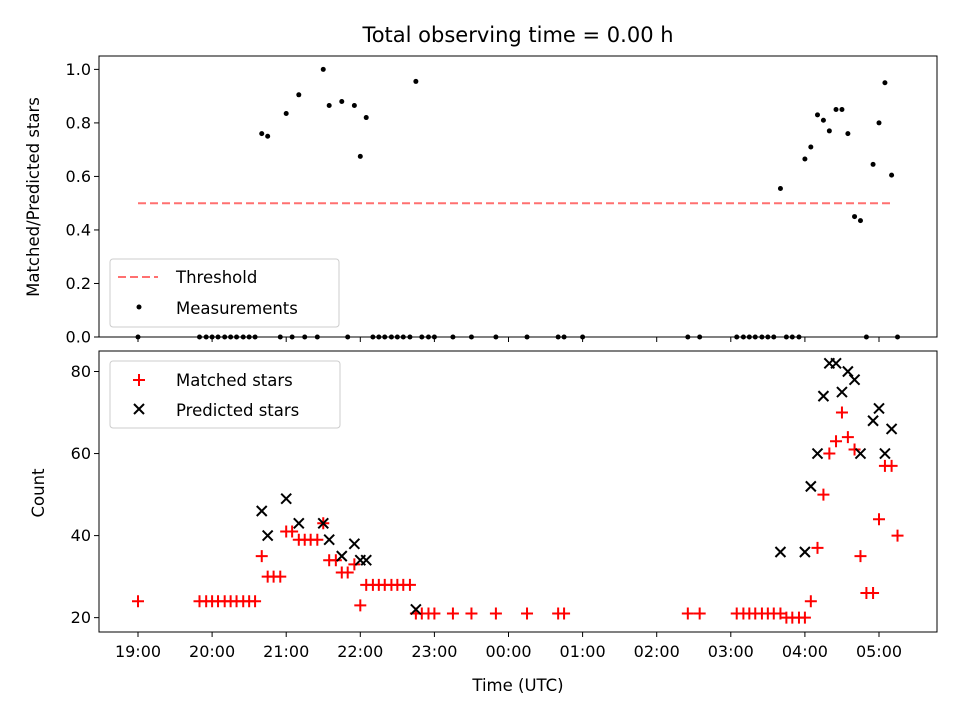 The width and height of the screenshot is (960, 720). What do you see at coordinates (225, 394) in the screenshot?
I see `bottom-legend: Matched stars Predicted stars` at bounding box center [225, 394].